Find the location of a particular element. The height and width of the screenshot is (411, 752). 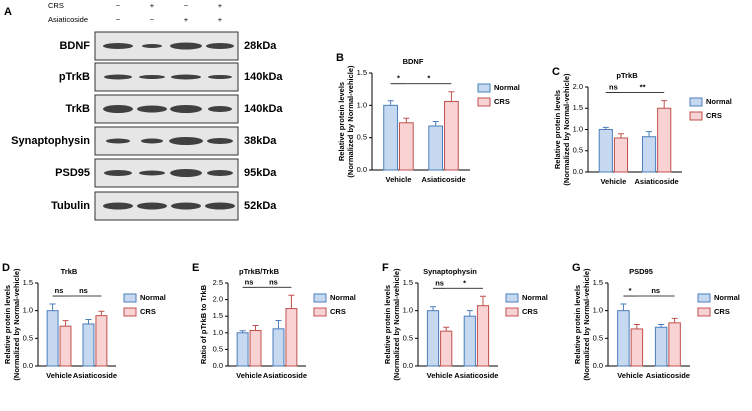

condition-label: Asiaticoside is located at coordinates (68, 19).